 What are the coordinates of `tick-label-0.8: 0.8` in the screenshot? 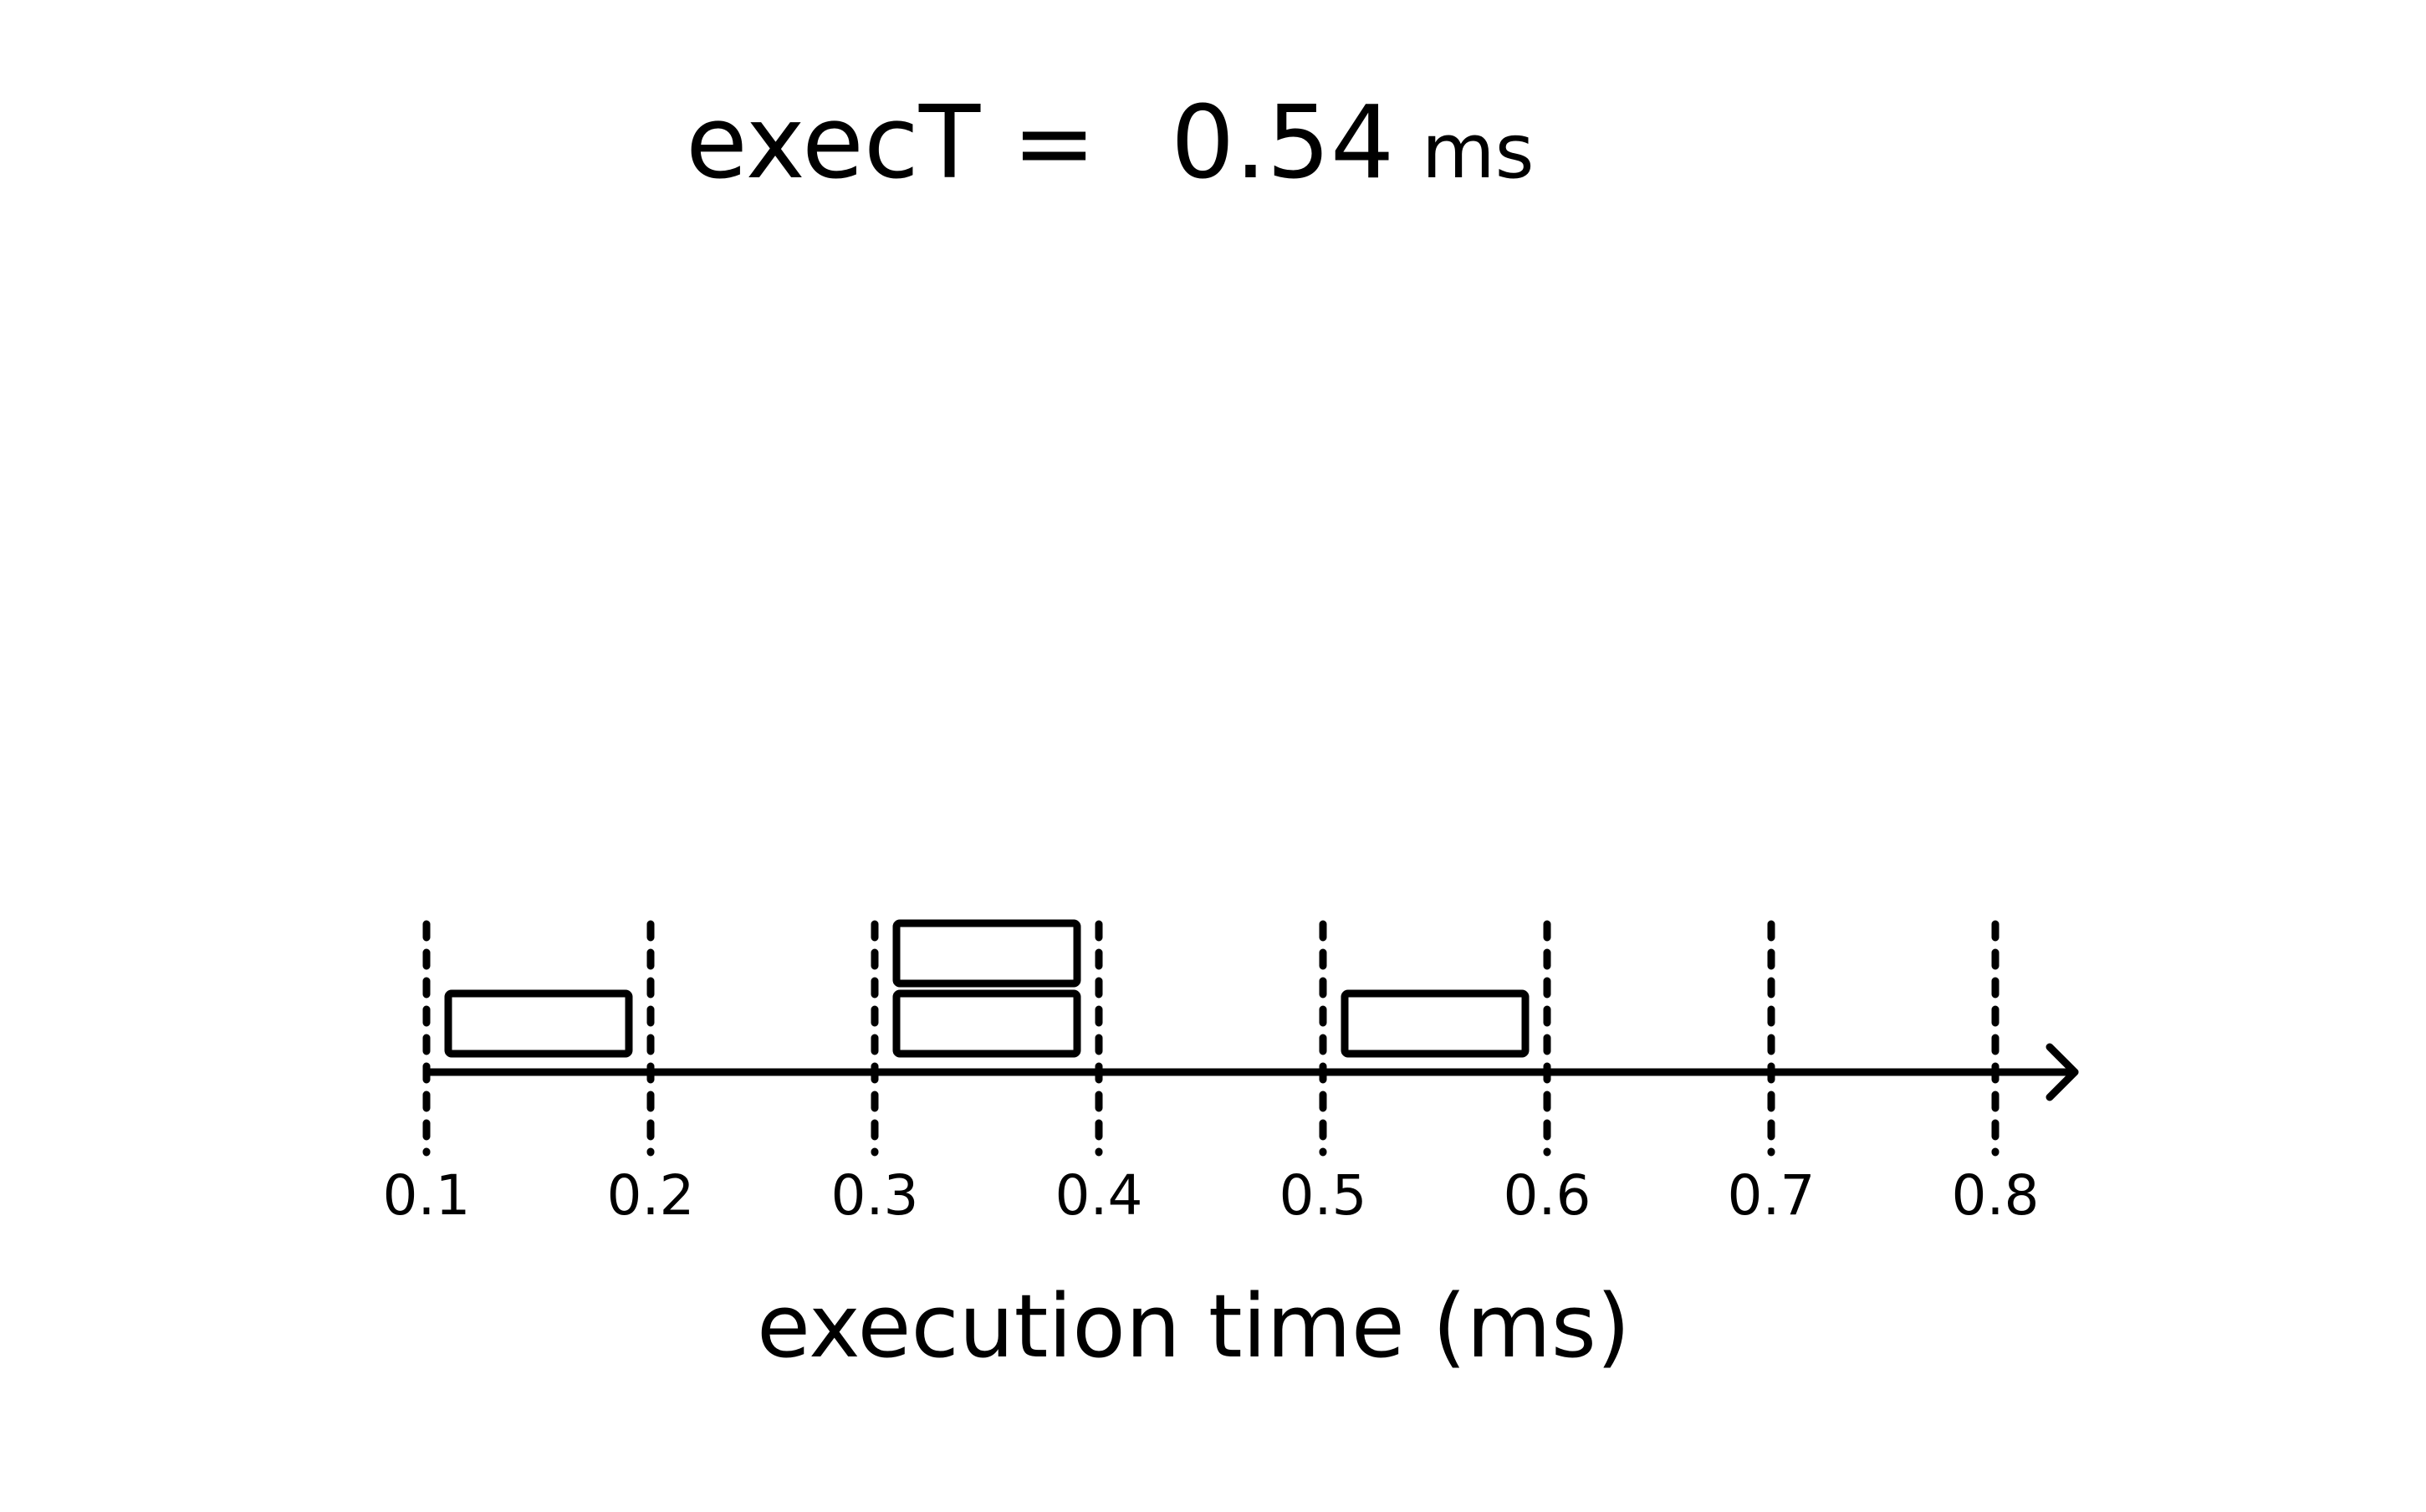 It's located at (1996, 1195).